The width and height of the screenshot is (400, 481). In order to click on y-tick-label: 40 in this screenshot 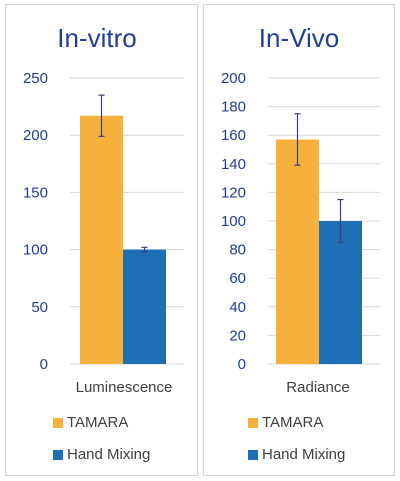, I will do `click(237, 307)`.